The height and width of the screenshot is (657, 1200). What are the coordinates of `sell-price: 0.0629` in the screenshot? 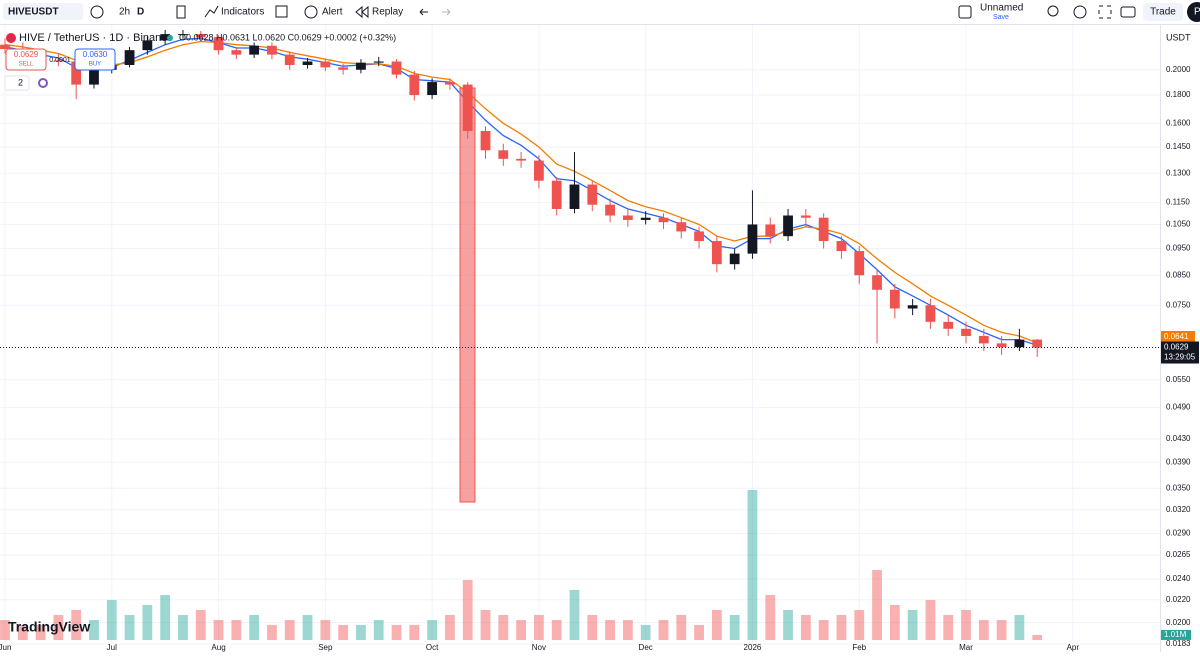 It's located at (26, 54).